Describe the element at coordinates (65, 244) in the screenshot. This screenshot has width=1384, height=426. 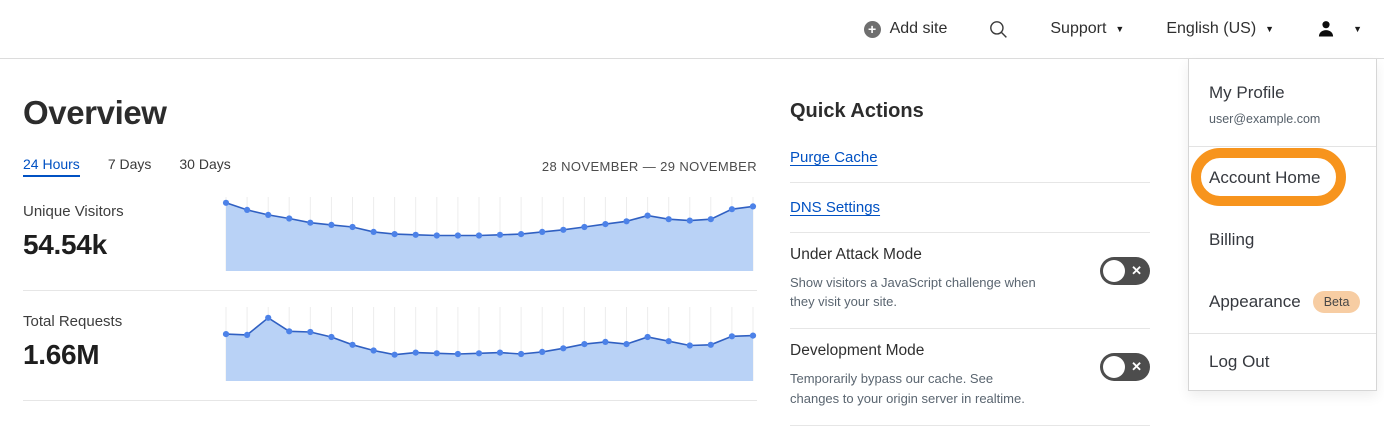
I see `stat-value: 54.54k` at that location.